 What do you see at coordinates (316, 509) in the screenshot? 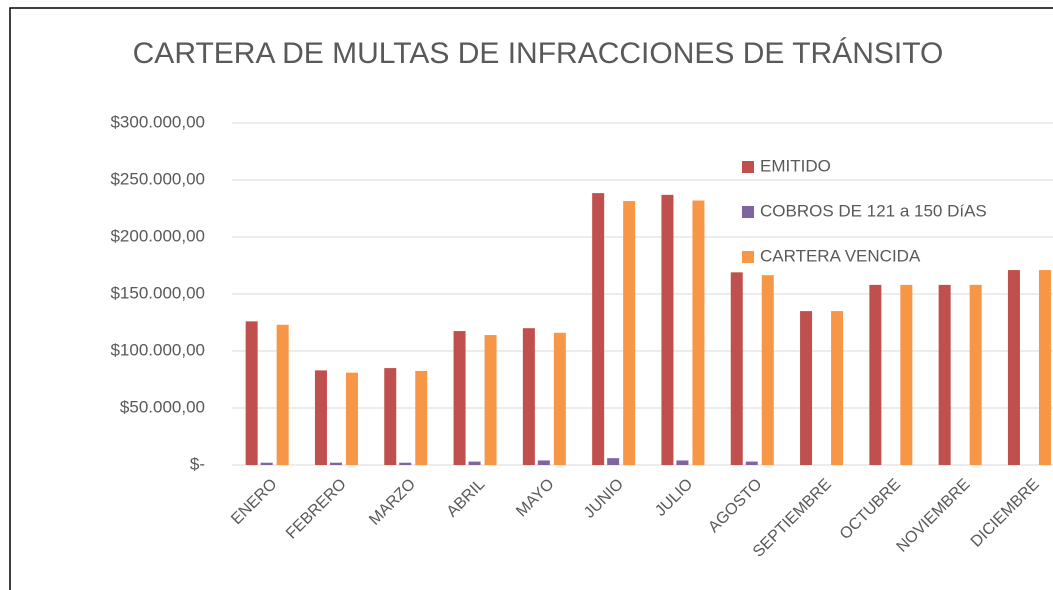
I see `x-tick-label: FEBRERO` at bounding box center [316, 509].